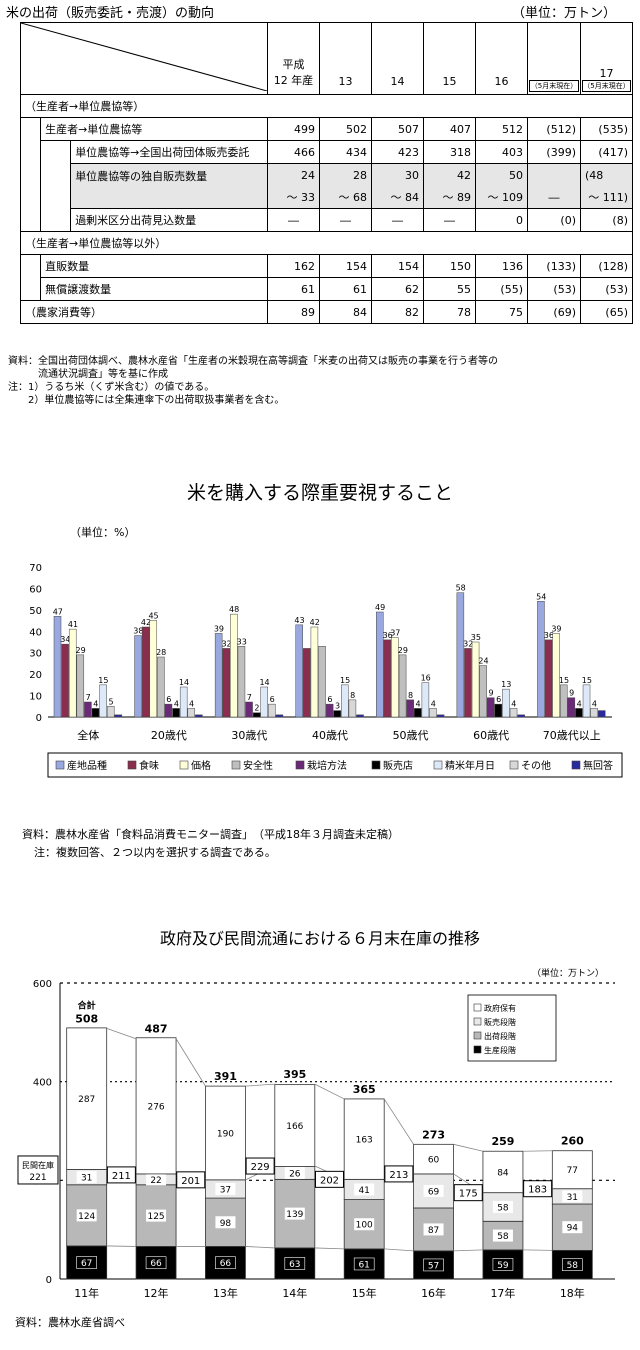 Image resolution: width=640 pixels, height=1350 pixels. Describe the element at coordinates (234, 609) in the screenshot. I see `bar-value-label: 48` at that location.